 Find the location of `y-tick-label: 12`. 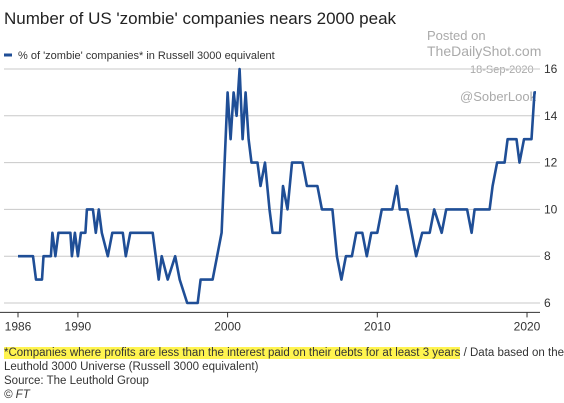

y-tick-label: 12 is located at coordinates (551, 163).